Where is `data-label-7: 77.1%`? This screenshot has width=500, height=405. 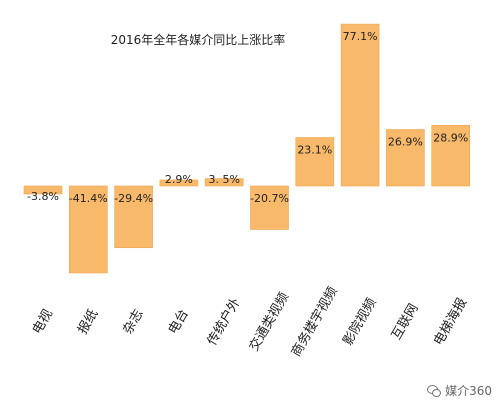 data-label-7: 77.1% is located at coordinates (360, 36).